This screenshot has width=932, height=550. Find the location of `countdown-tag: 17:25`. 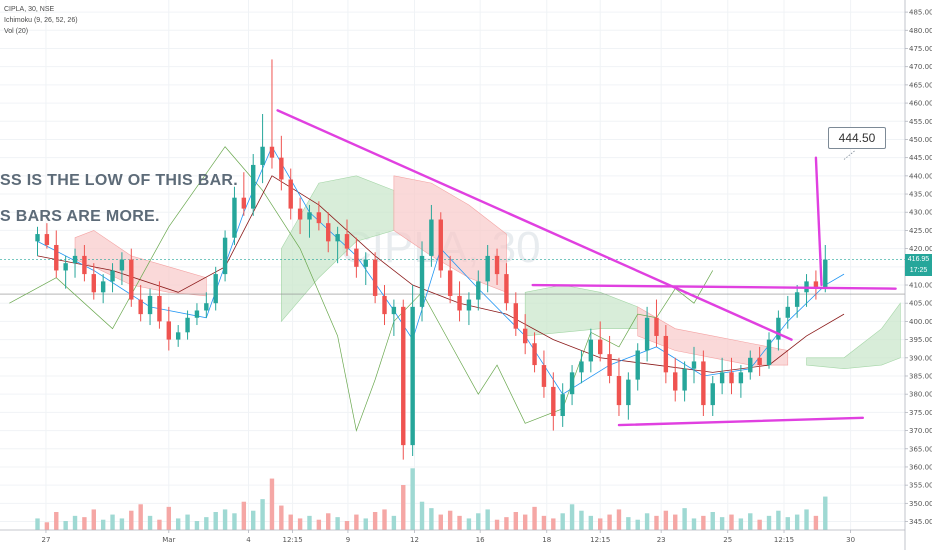

countdown-tag: 17:25 is located at coordinates (918, 270).